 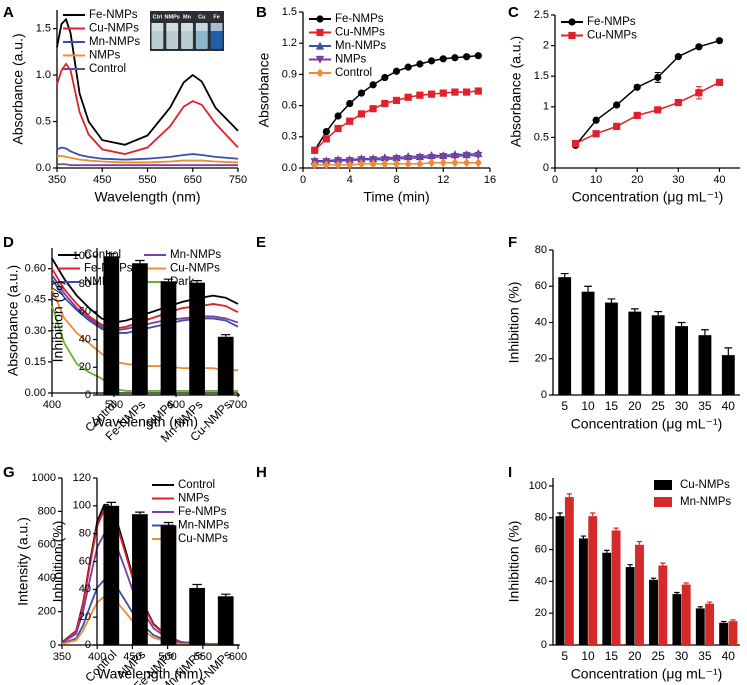 What do you see at coordinates (538, 486) in the screenshot?
I see `y-tick-label: 100` at bounding box center [538, 486].